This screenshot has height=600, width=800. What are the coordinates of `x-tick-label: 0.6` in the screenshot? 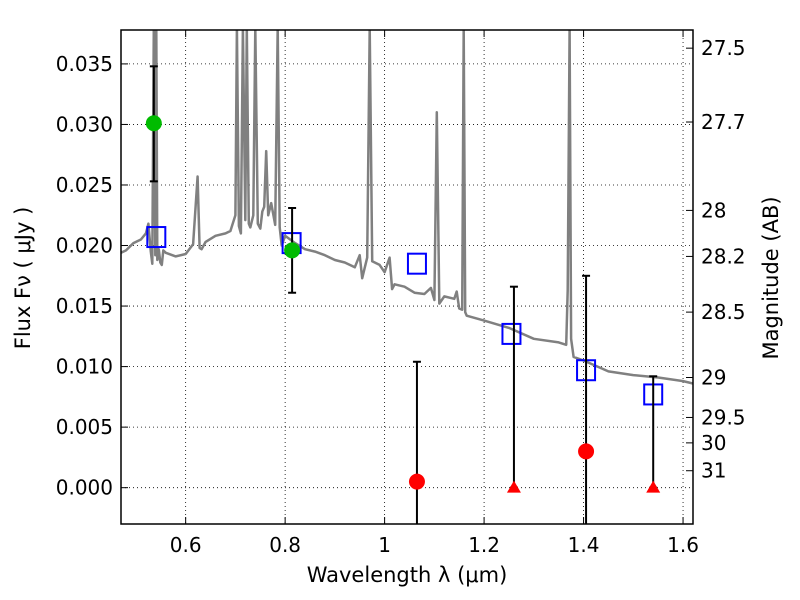 It's located at (186, 545).